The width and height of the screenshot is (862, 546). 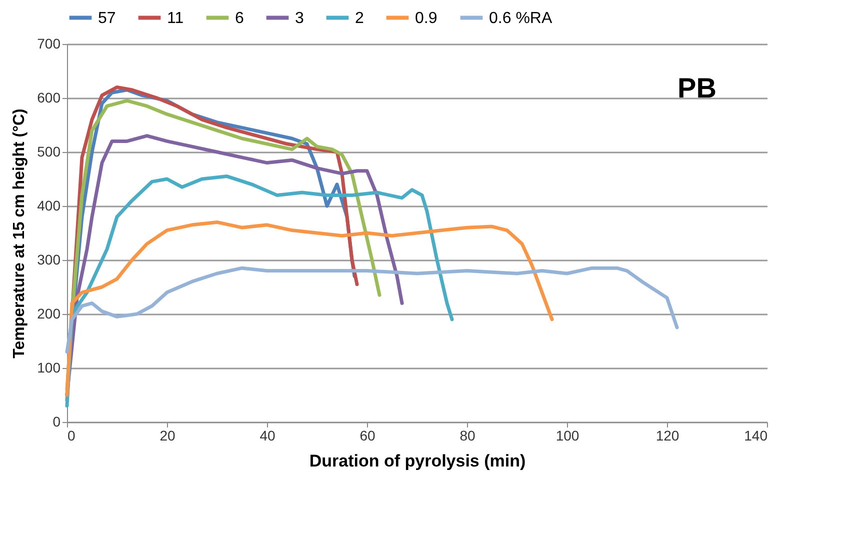 What do you see at coordinates (239, 18) in the screenshot?
I see `legend-label: 6` at bounding box center [239, 18].